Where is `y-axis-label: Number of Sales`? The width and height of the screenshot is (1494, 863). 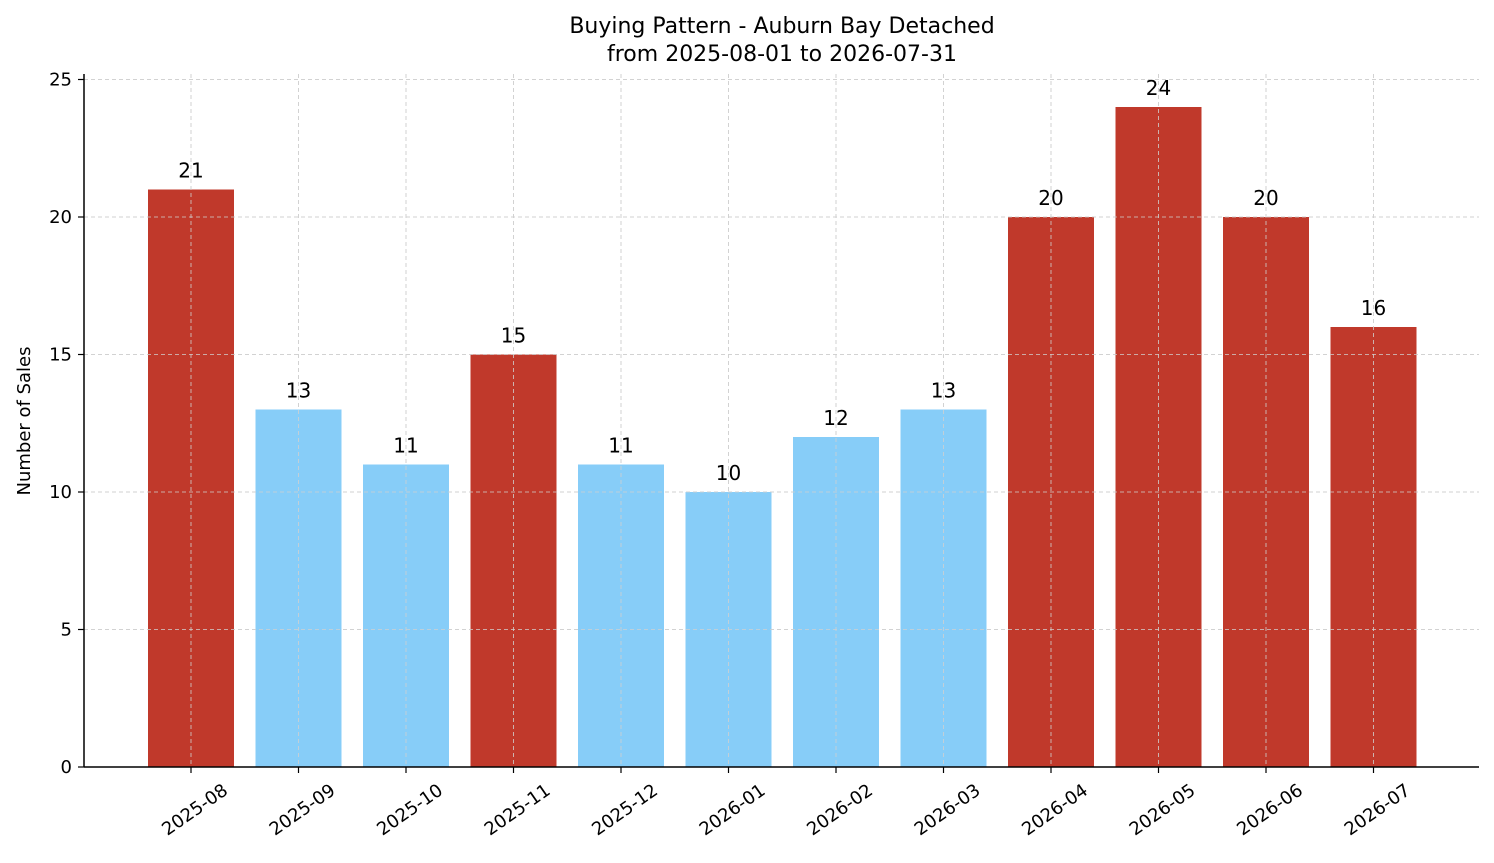 y-axis-label: Number of Sales is located at coordinates (24, 420).